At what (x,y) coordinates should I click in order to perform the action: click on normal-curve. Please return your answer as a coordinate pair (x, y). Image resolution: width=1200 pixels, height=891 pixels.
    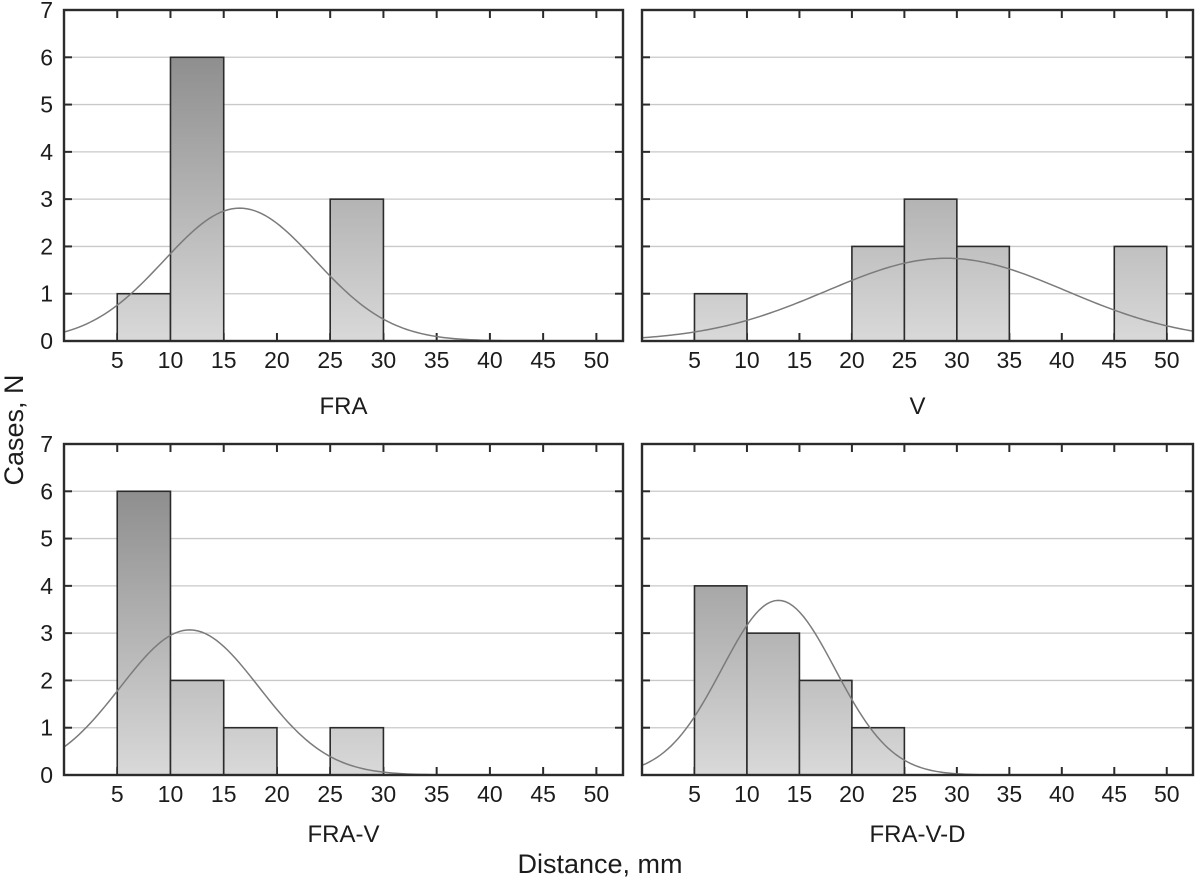
    Looking at the image, I should click on (917, 298).